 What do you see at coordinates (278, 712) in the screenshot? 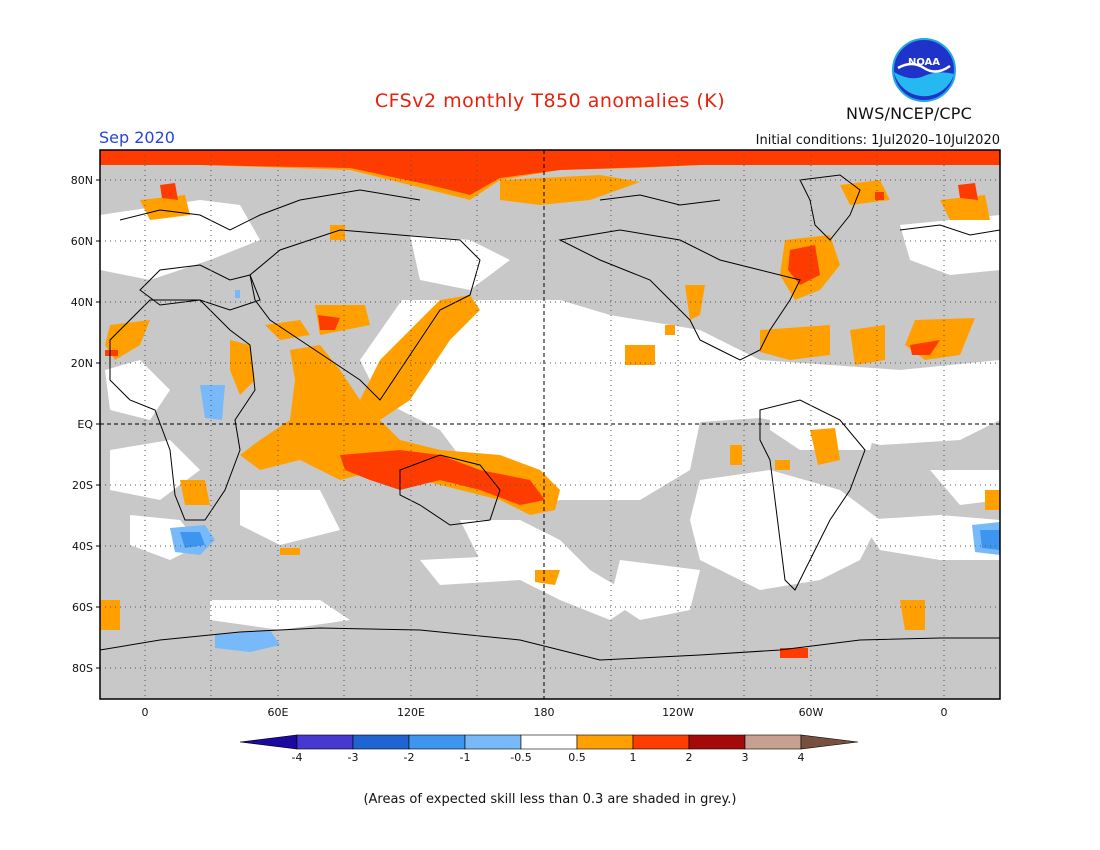
I see `lon-label: 60E` at bounding box center [278, 712].